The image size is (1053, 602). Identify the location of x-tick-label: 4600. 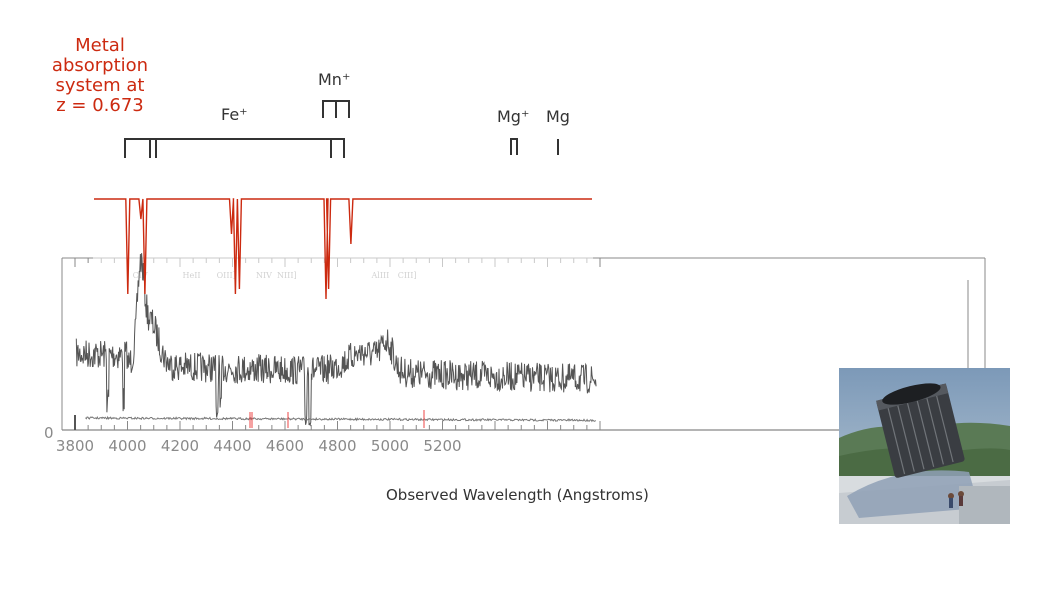
(285, 446).